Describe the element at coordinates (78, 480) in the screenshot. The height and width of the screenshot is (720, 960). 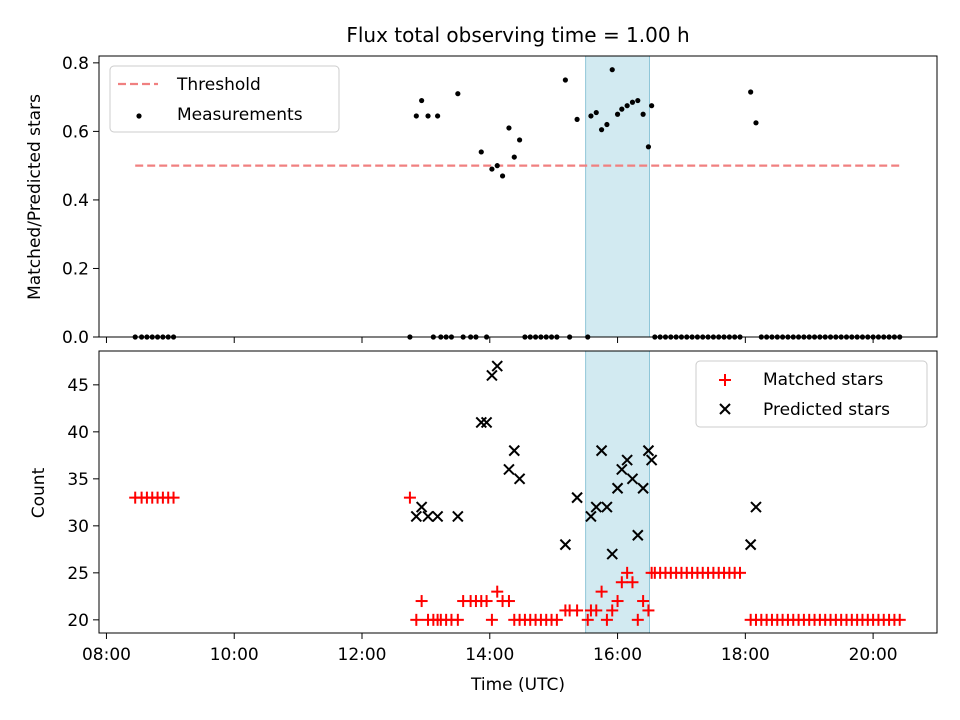
I see `bot-y-tick-label: 35` at that location.